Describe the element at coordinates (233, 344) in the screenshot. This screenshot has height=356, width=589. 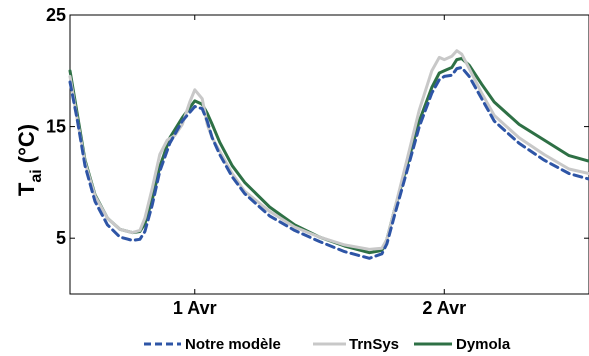
I see `legend-label-notre-modele: Notre modèle` at that location.